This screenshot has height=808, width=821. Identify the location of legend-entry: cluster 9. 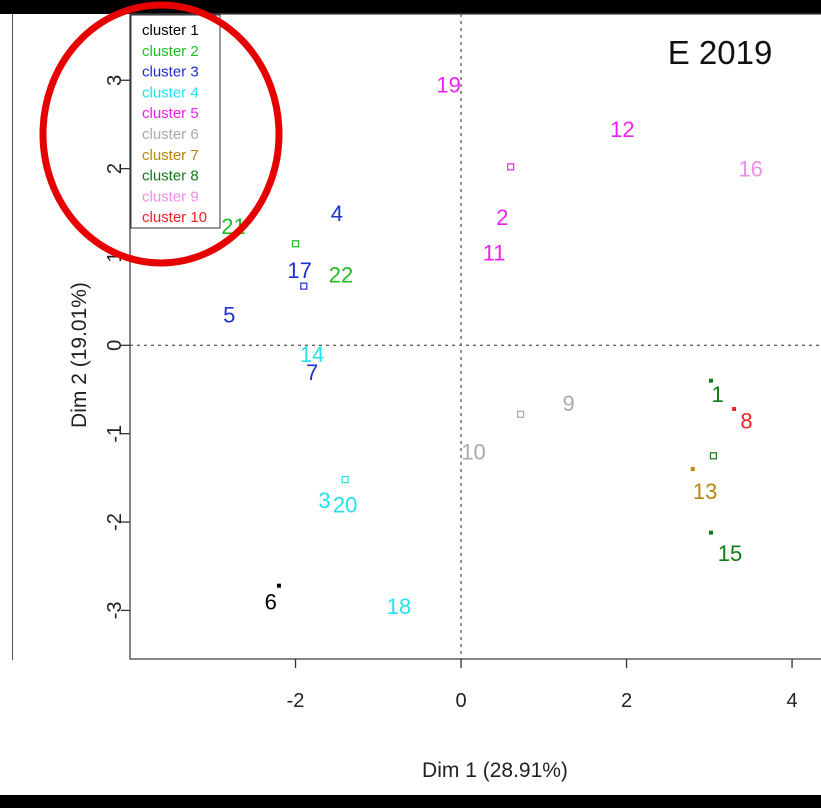
(170, 196).